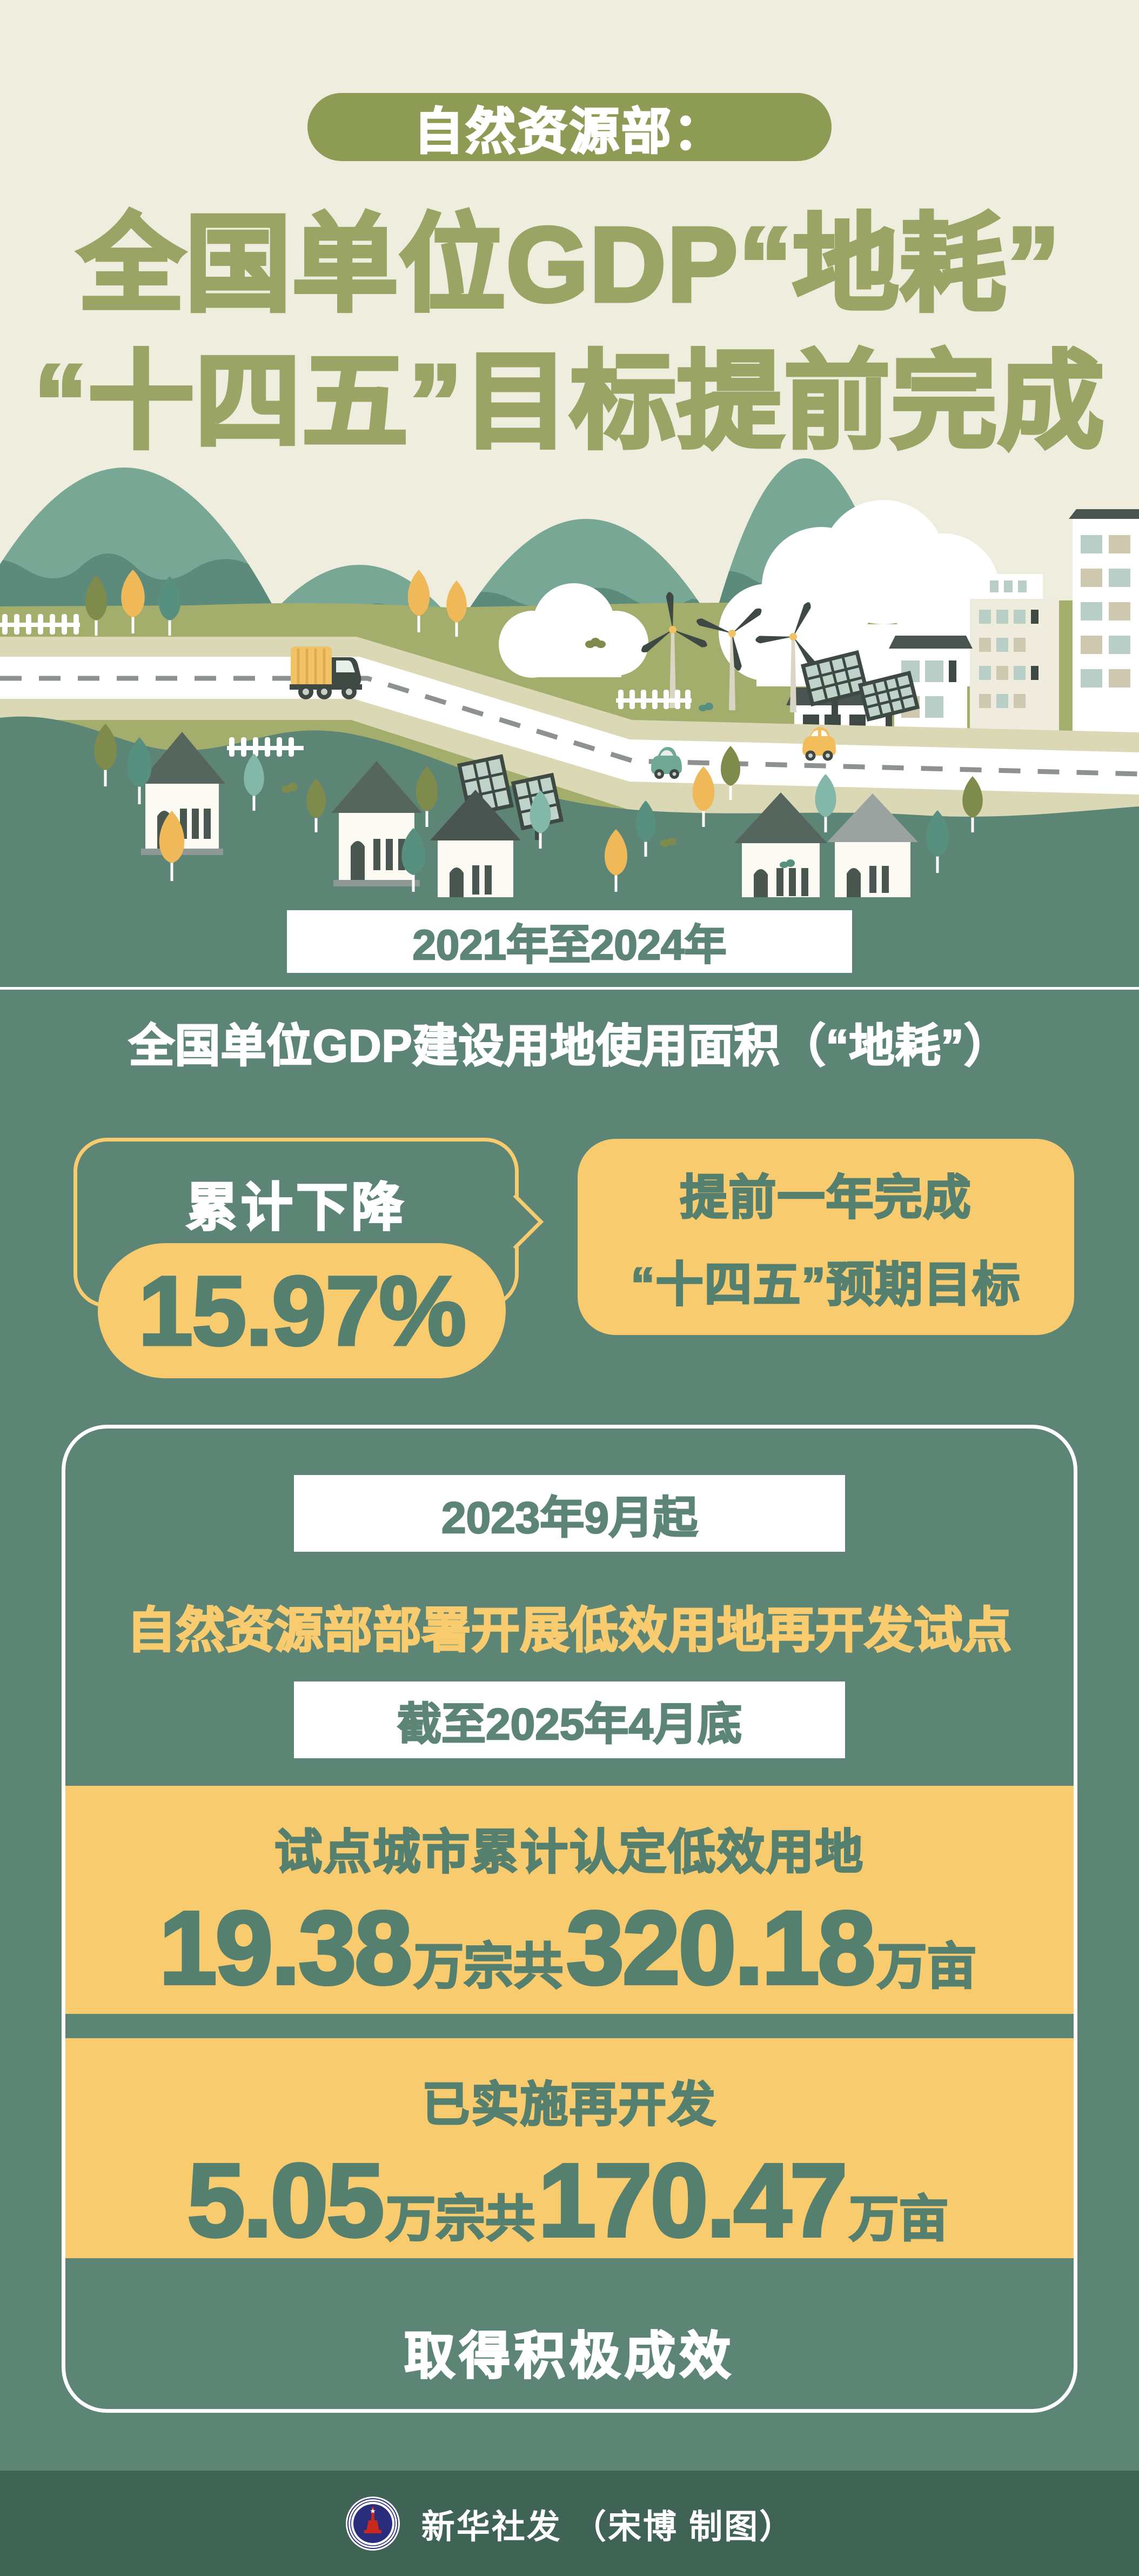 This screenshot has height=2576, width=1139. Describe the element at coordinates (569, 264) in the screenshot. I see `page-title-line1: 全国单位GDP“地耗”` at that location.